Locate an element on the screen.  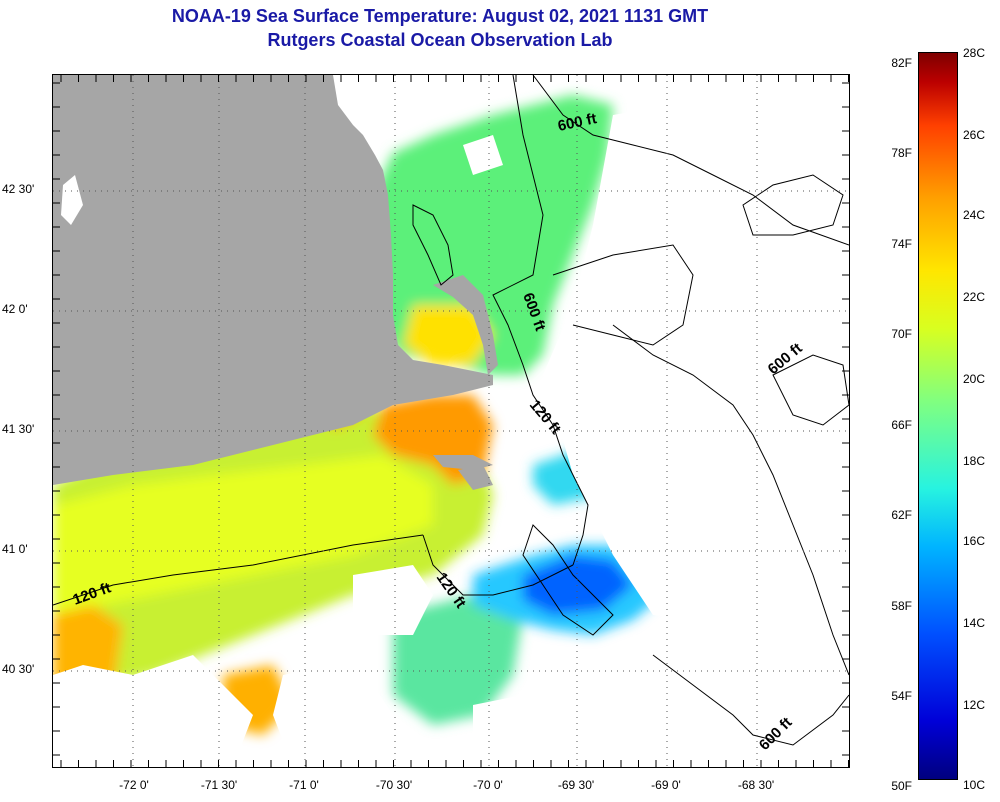
lat-label-42-0: 42 0' is located at coordinates (15, 309).